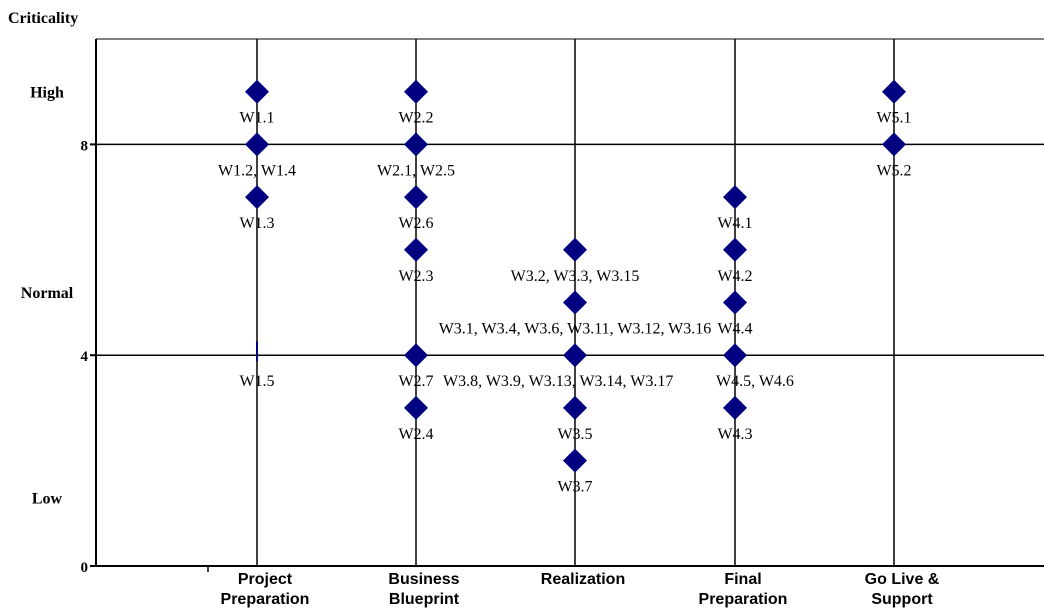 Image resolution: width=1044 pixels, height=608 pixels. What do you see at coordinates (257, 170) in the screenshot?
I see `data-point-label: W1.2, W1.4` at bounding box center [257, 170].